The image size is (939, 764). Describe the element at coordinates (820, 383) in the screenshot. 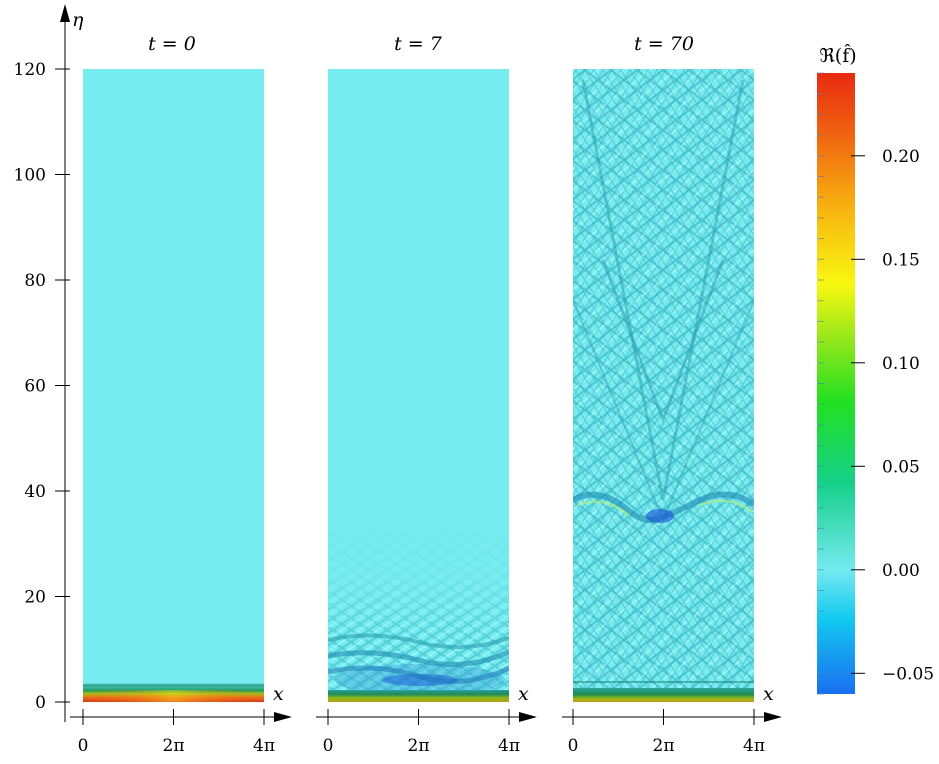

I see `colorbar-minor-ticks` at that location.